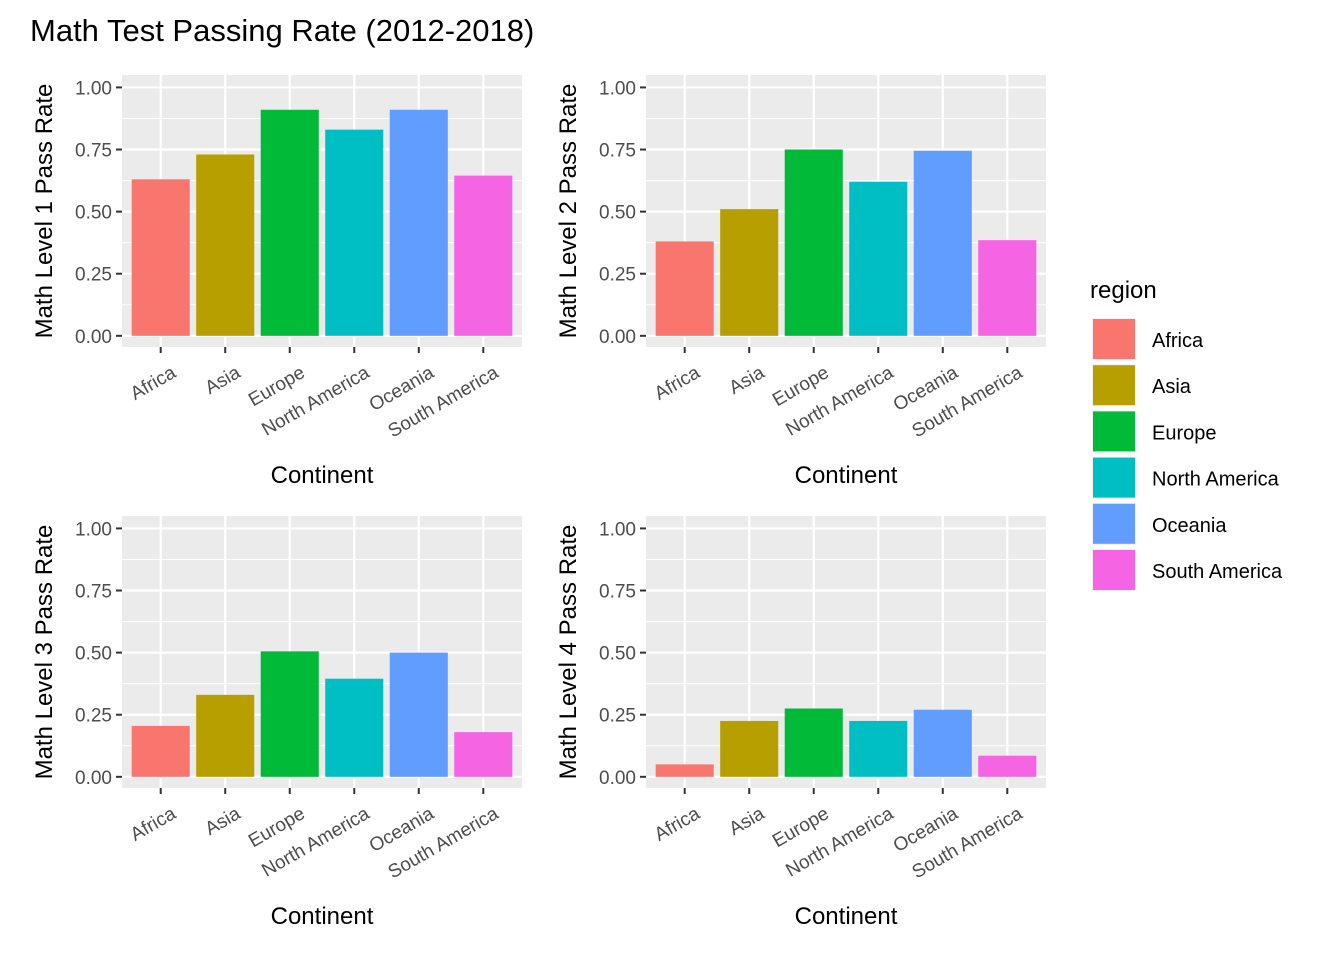  What do you see at coordinates (1142, 385) in the screenshot?
I see `legend-item-asia: Asia` at bounding box center [1142, 385].